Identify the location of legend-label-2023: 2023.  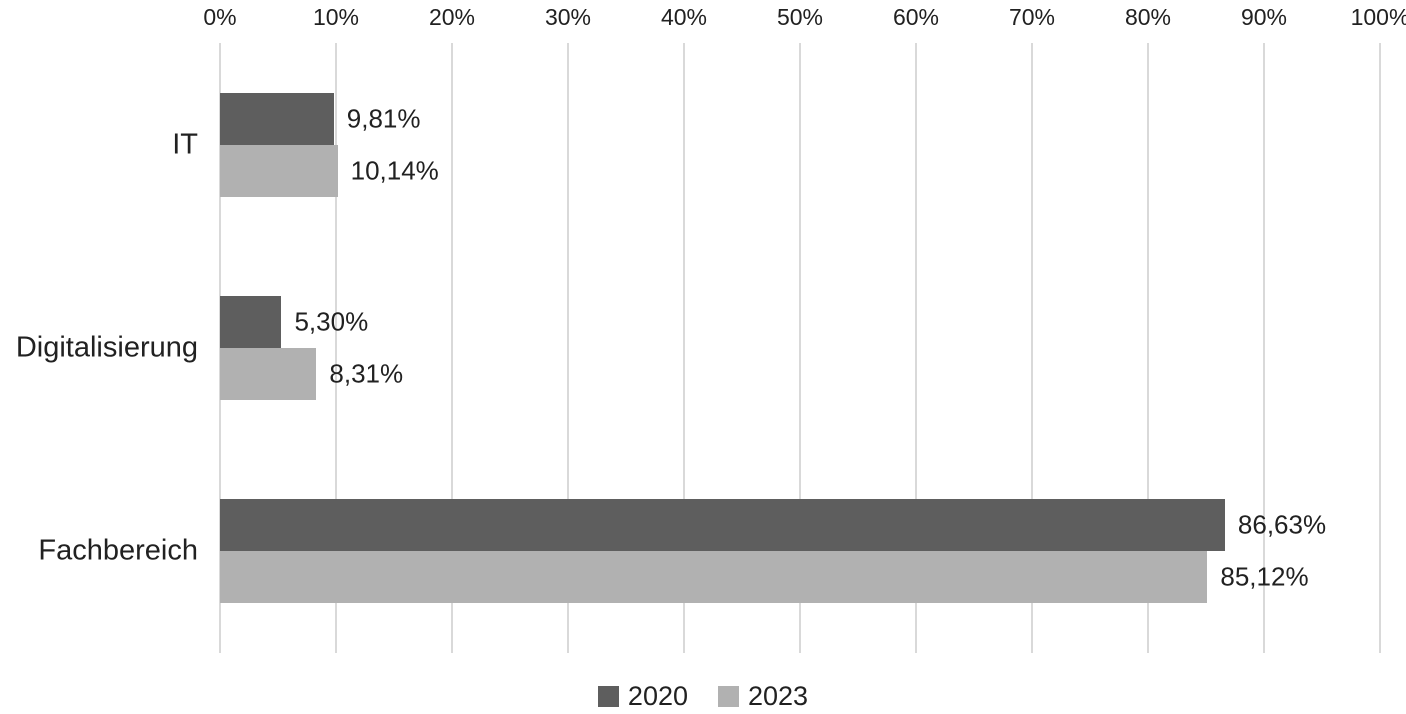
(778, 696).